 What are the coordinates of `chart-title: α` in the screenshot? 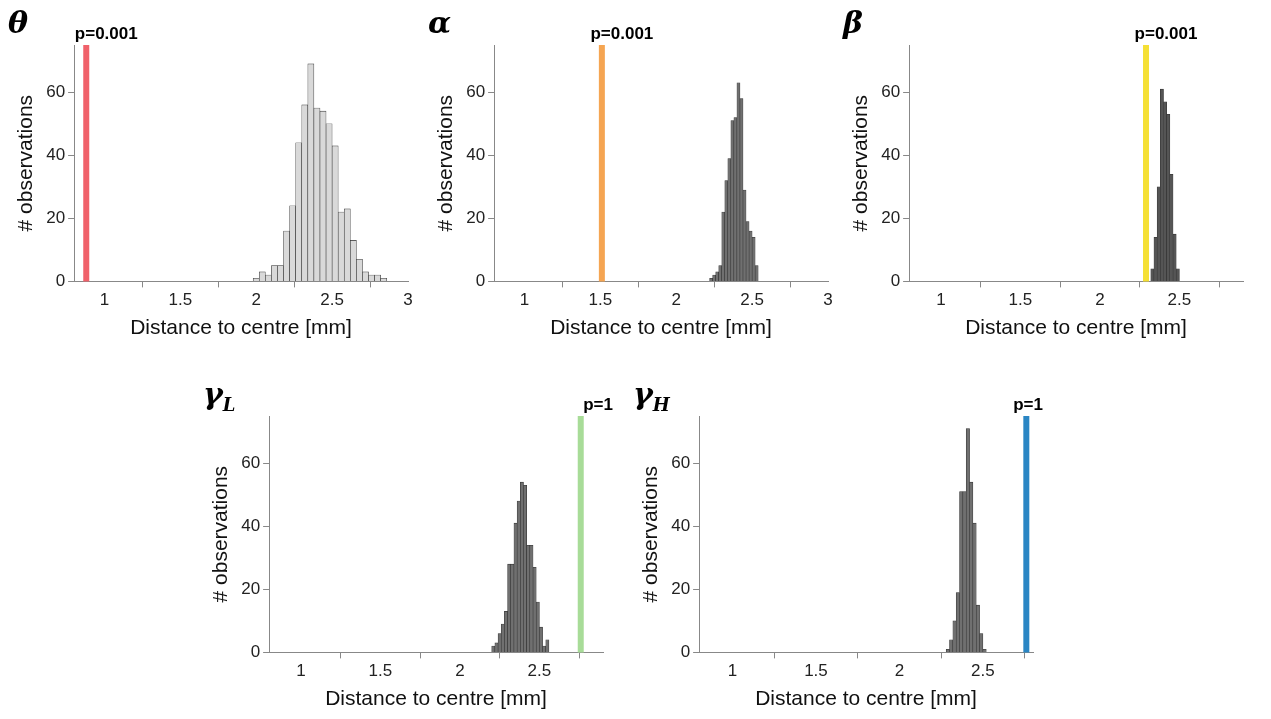 It's located at (440, 22).